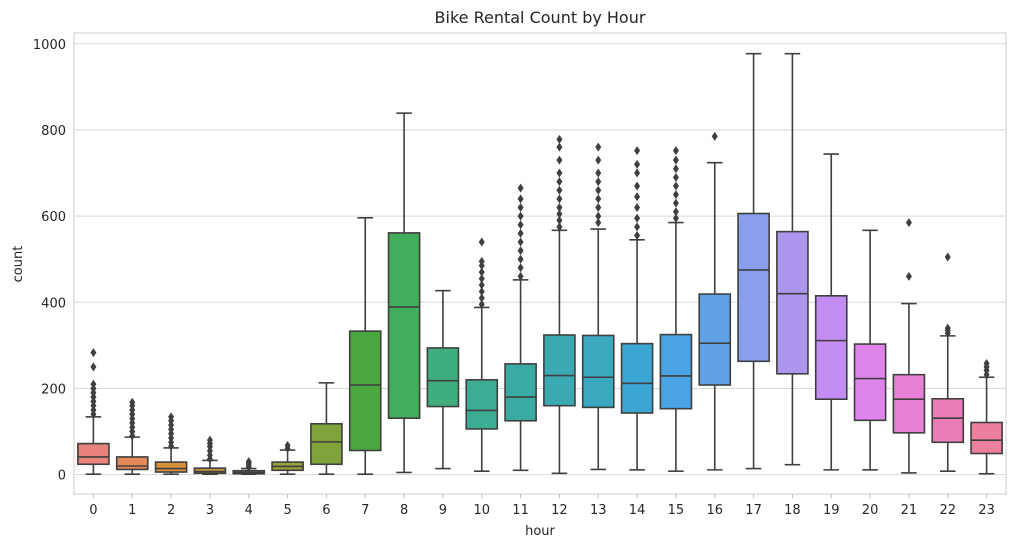 The width and height of the screenshot is (1014, 547). What do you see at coordinates (540, 531) in the screenshot?
I see `x-axis-label: hour` at bounding box center [540, 531].